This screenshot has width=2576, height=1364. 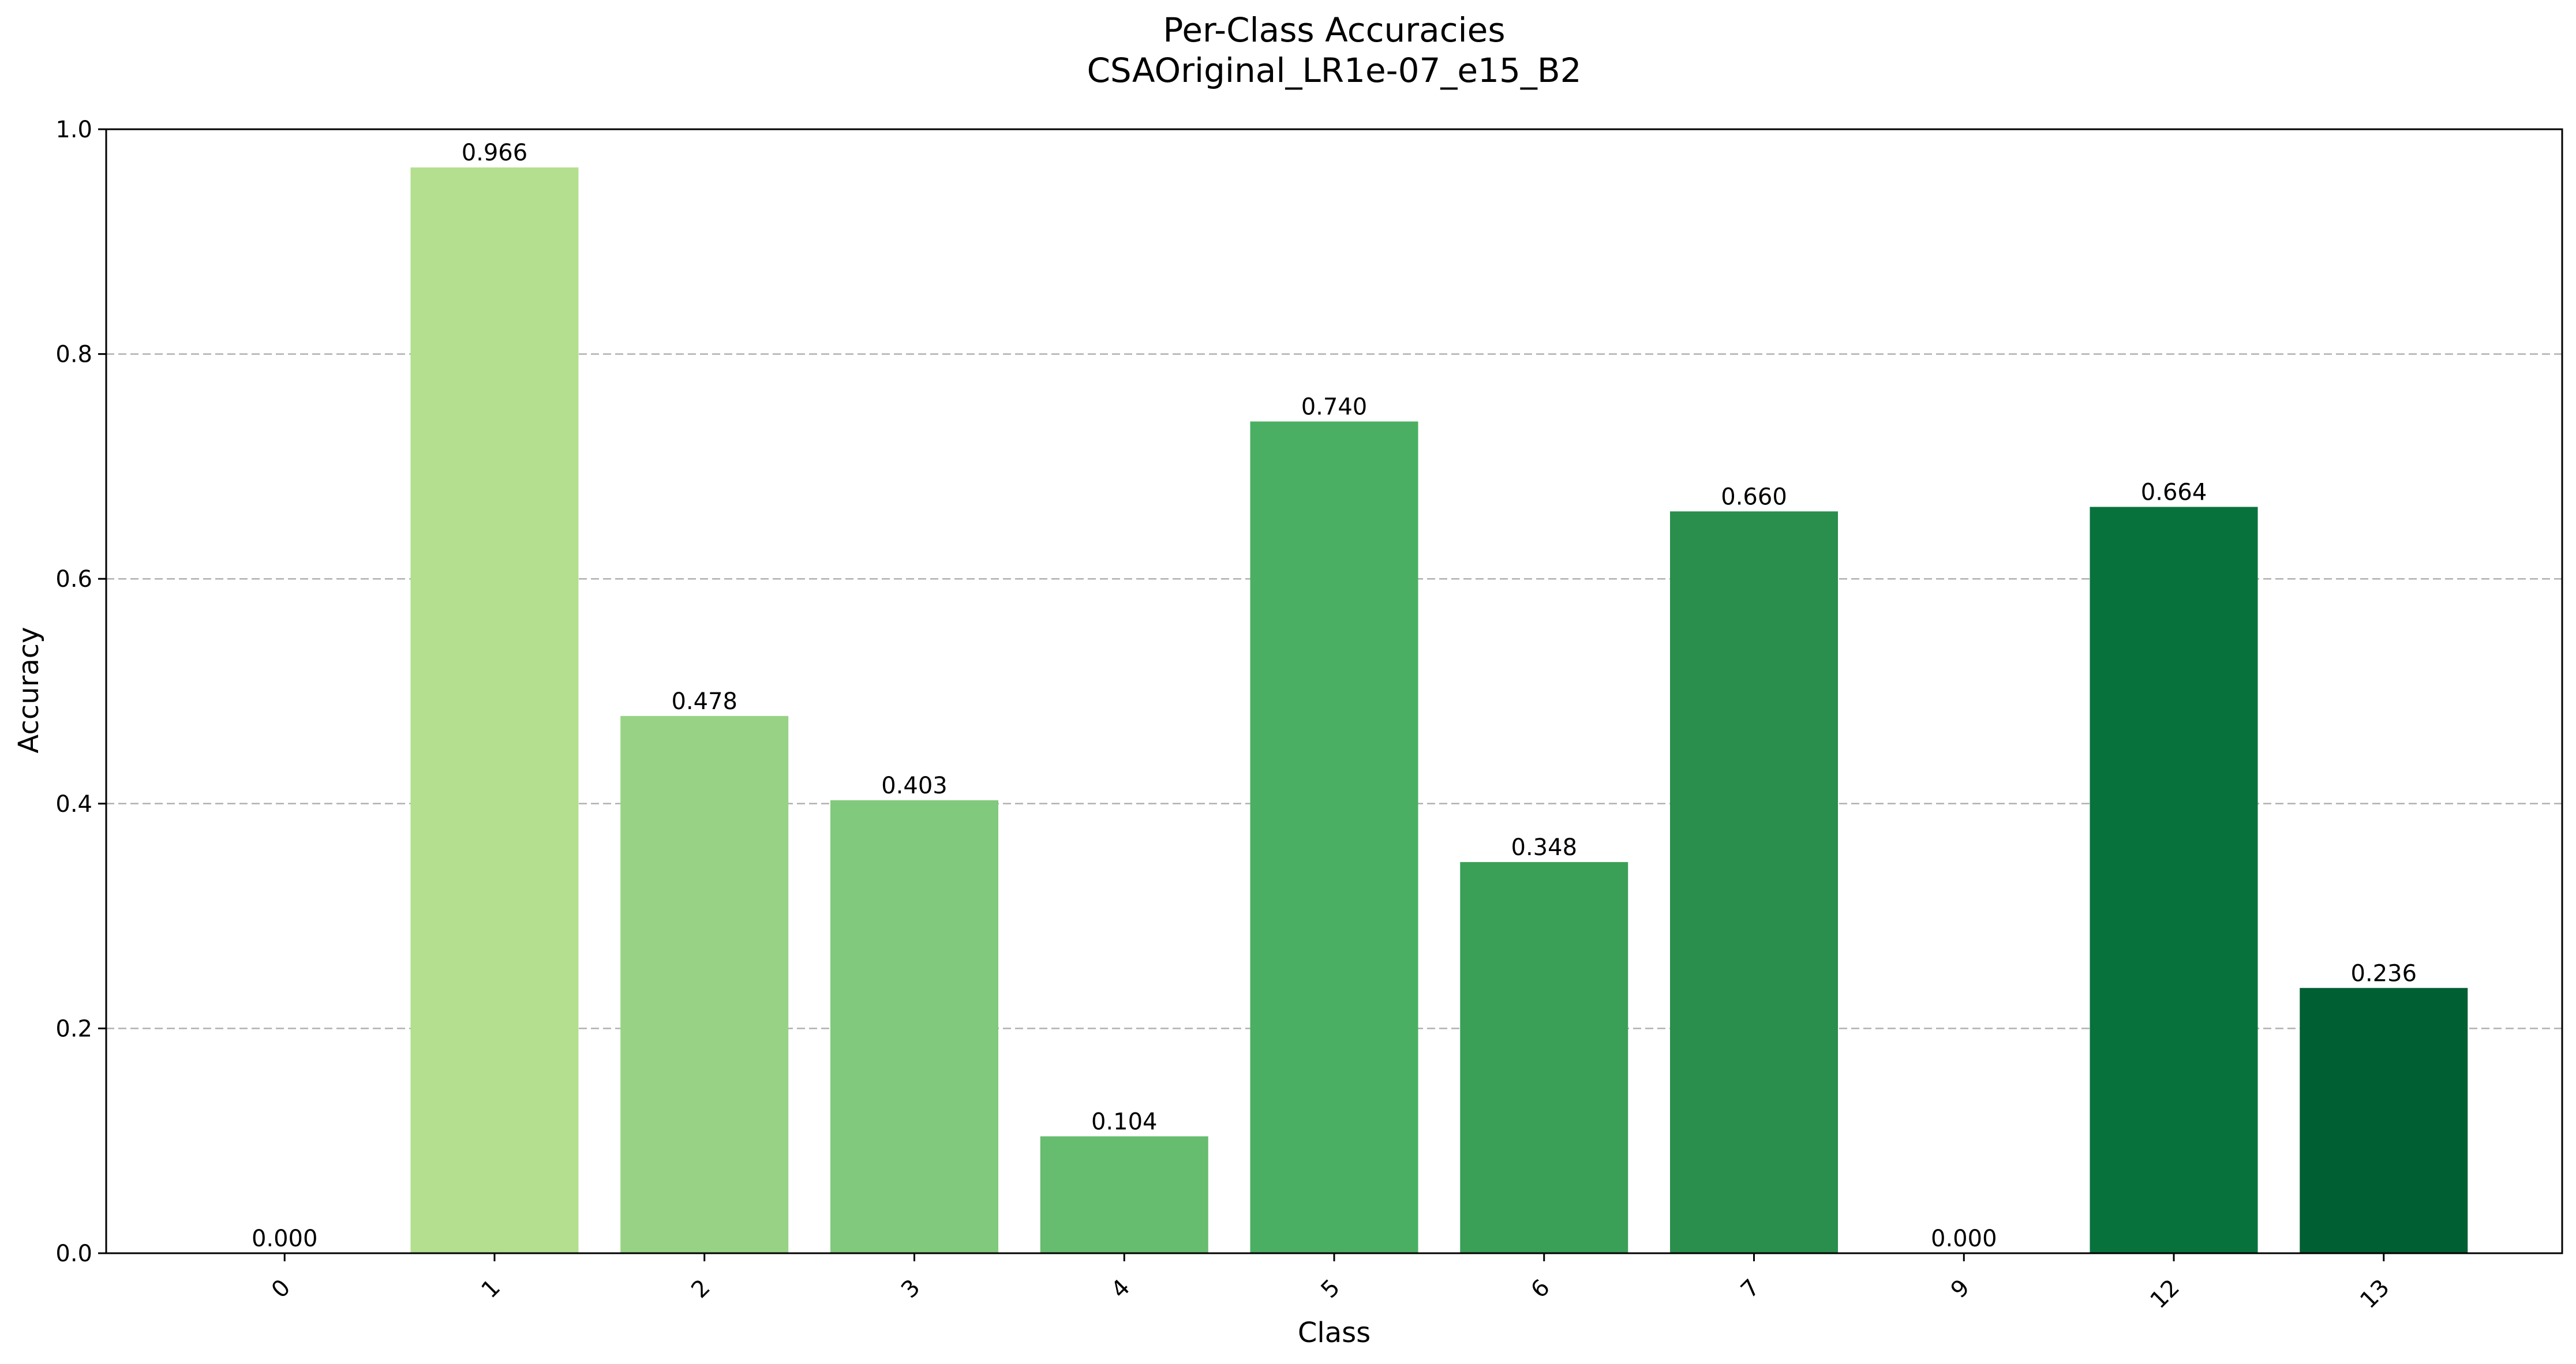 I want to click on y-tick-label-3: 0.6, so click(x=73, y=579).